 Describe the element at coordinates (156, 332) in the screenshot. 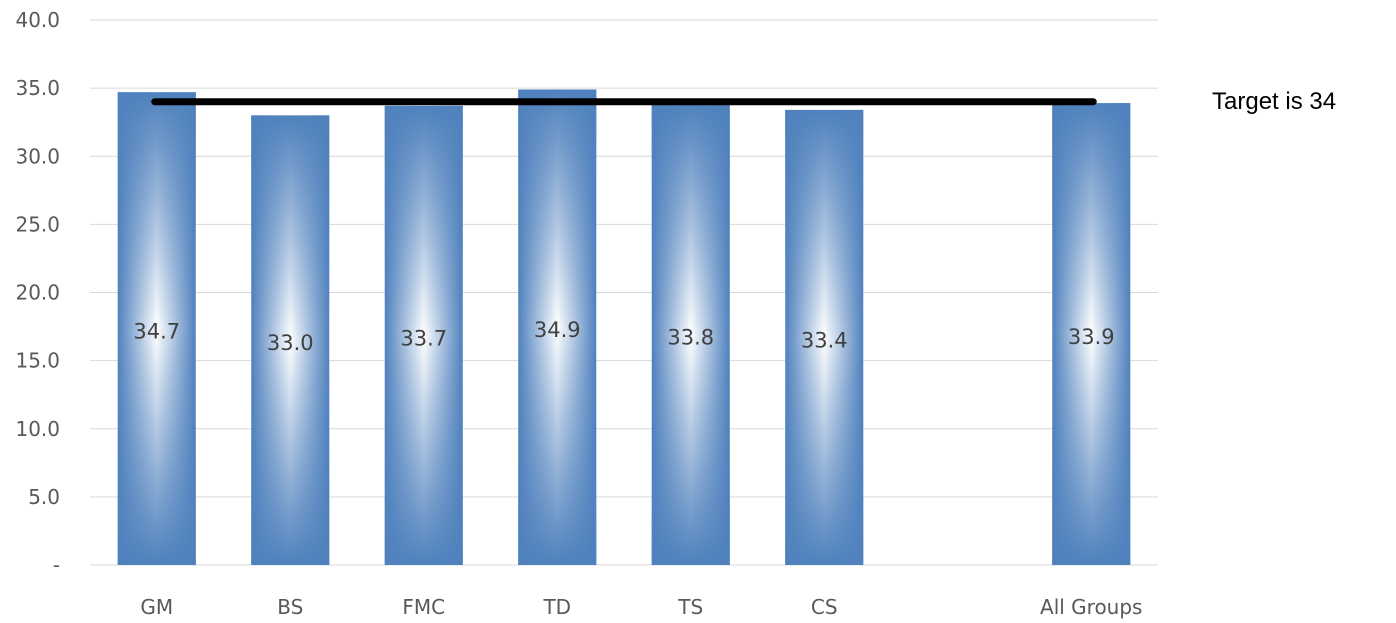

I see `data-label: 34.7` at that location.